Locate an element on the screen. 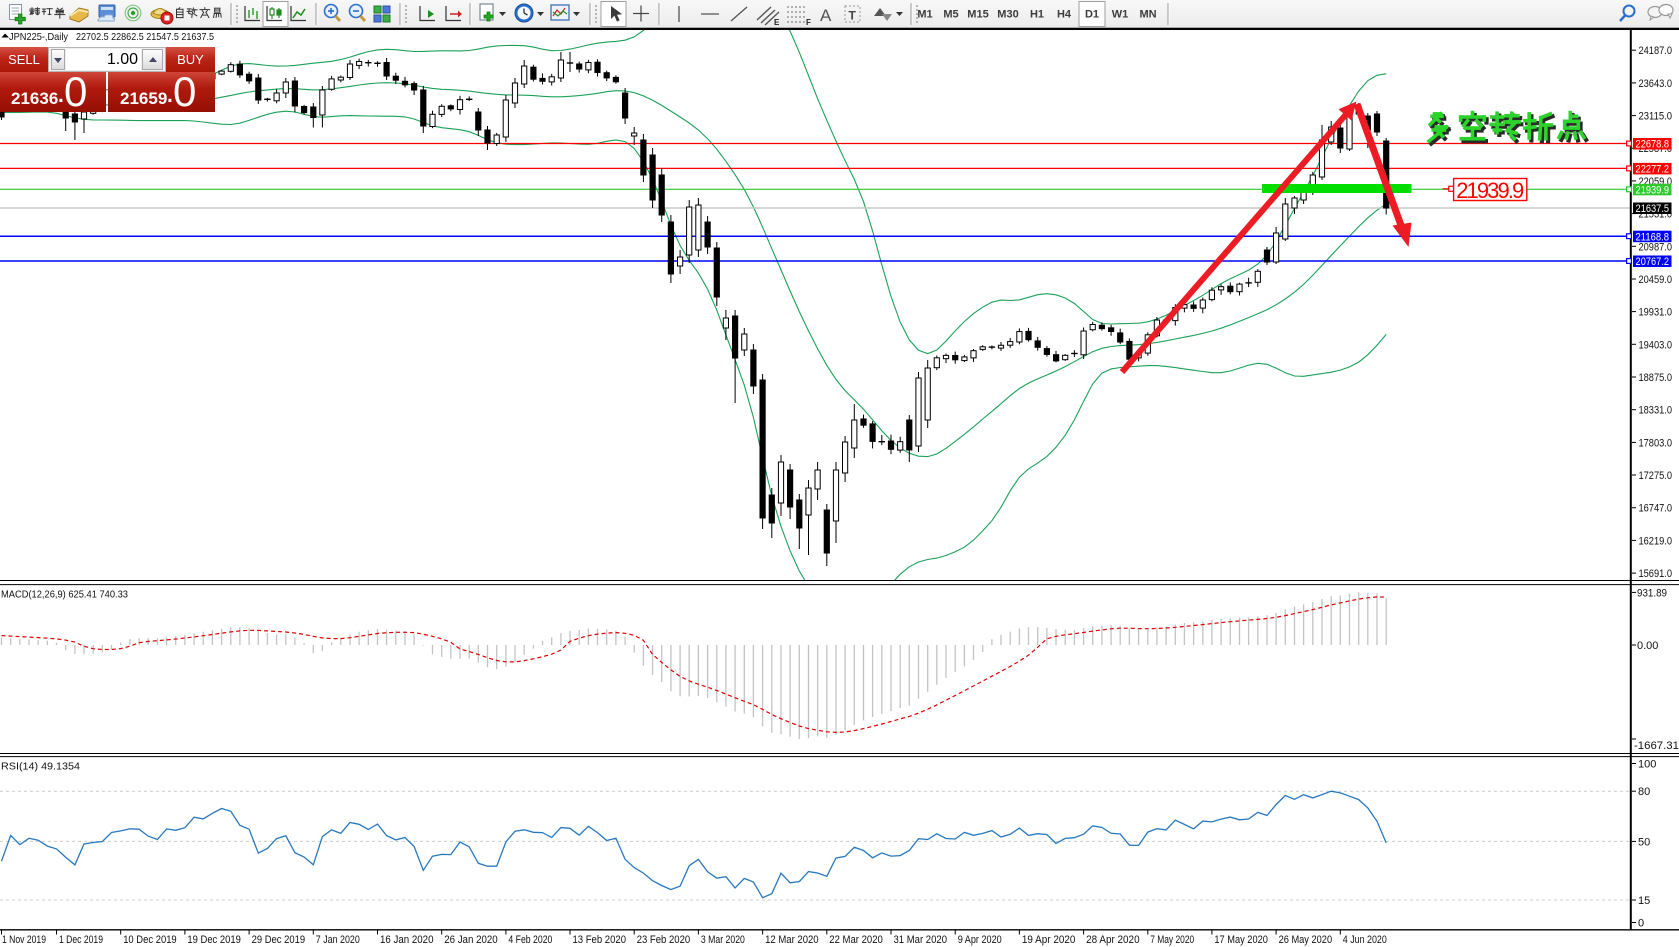 This screenshot has height=947, width=1679. svg-text: 18875.0 is located at coordinates (1656, 378).